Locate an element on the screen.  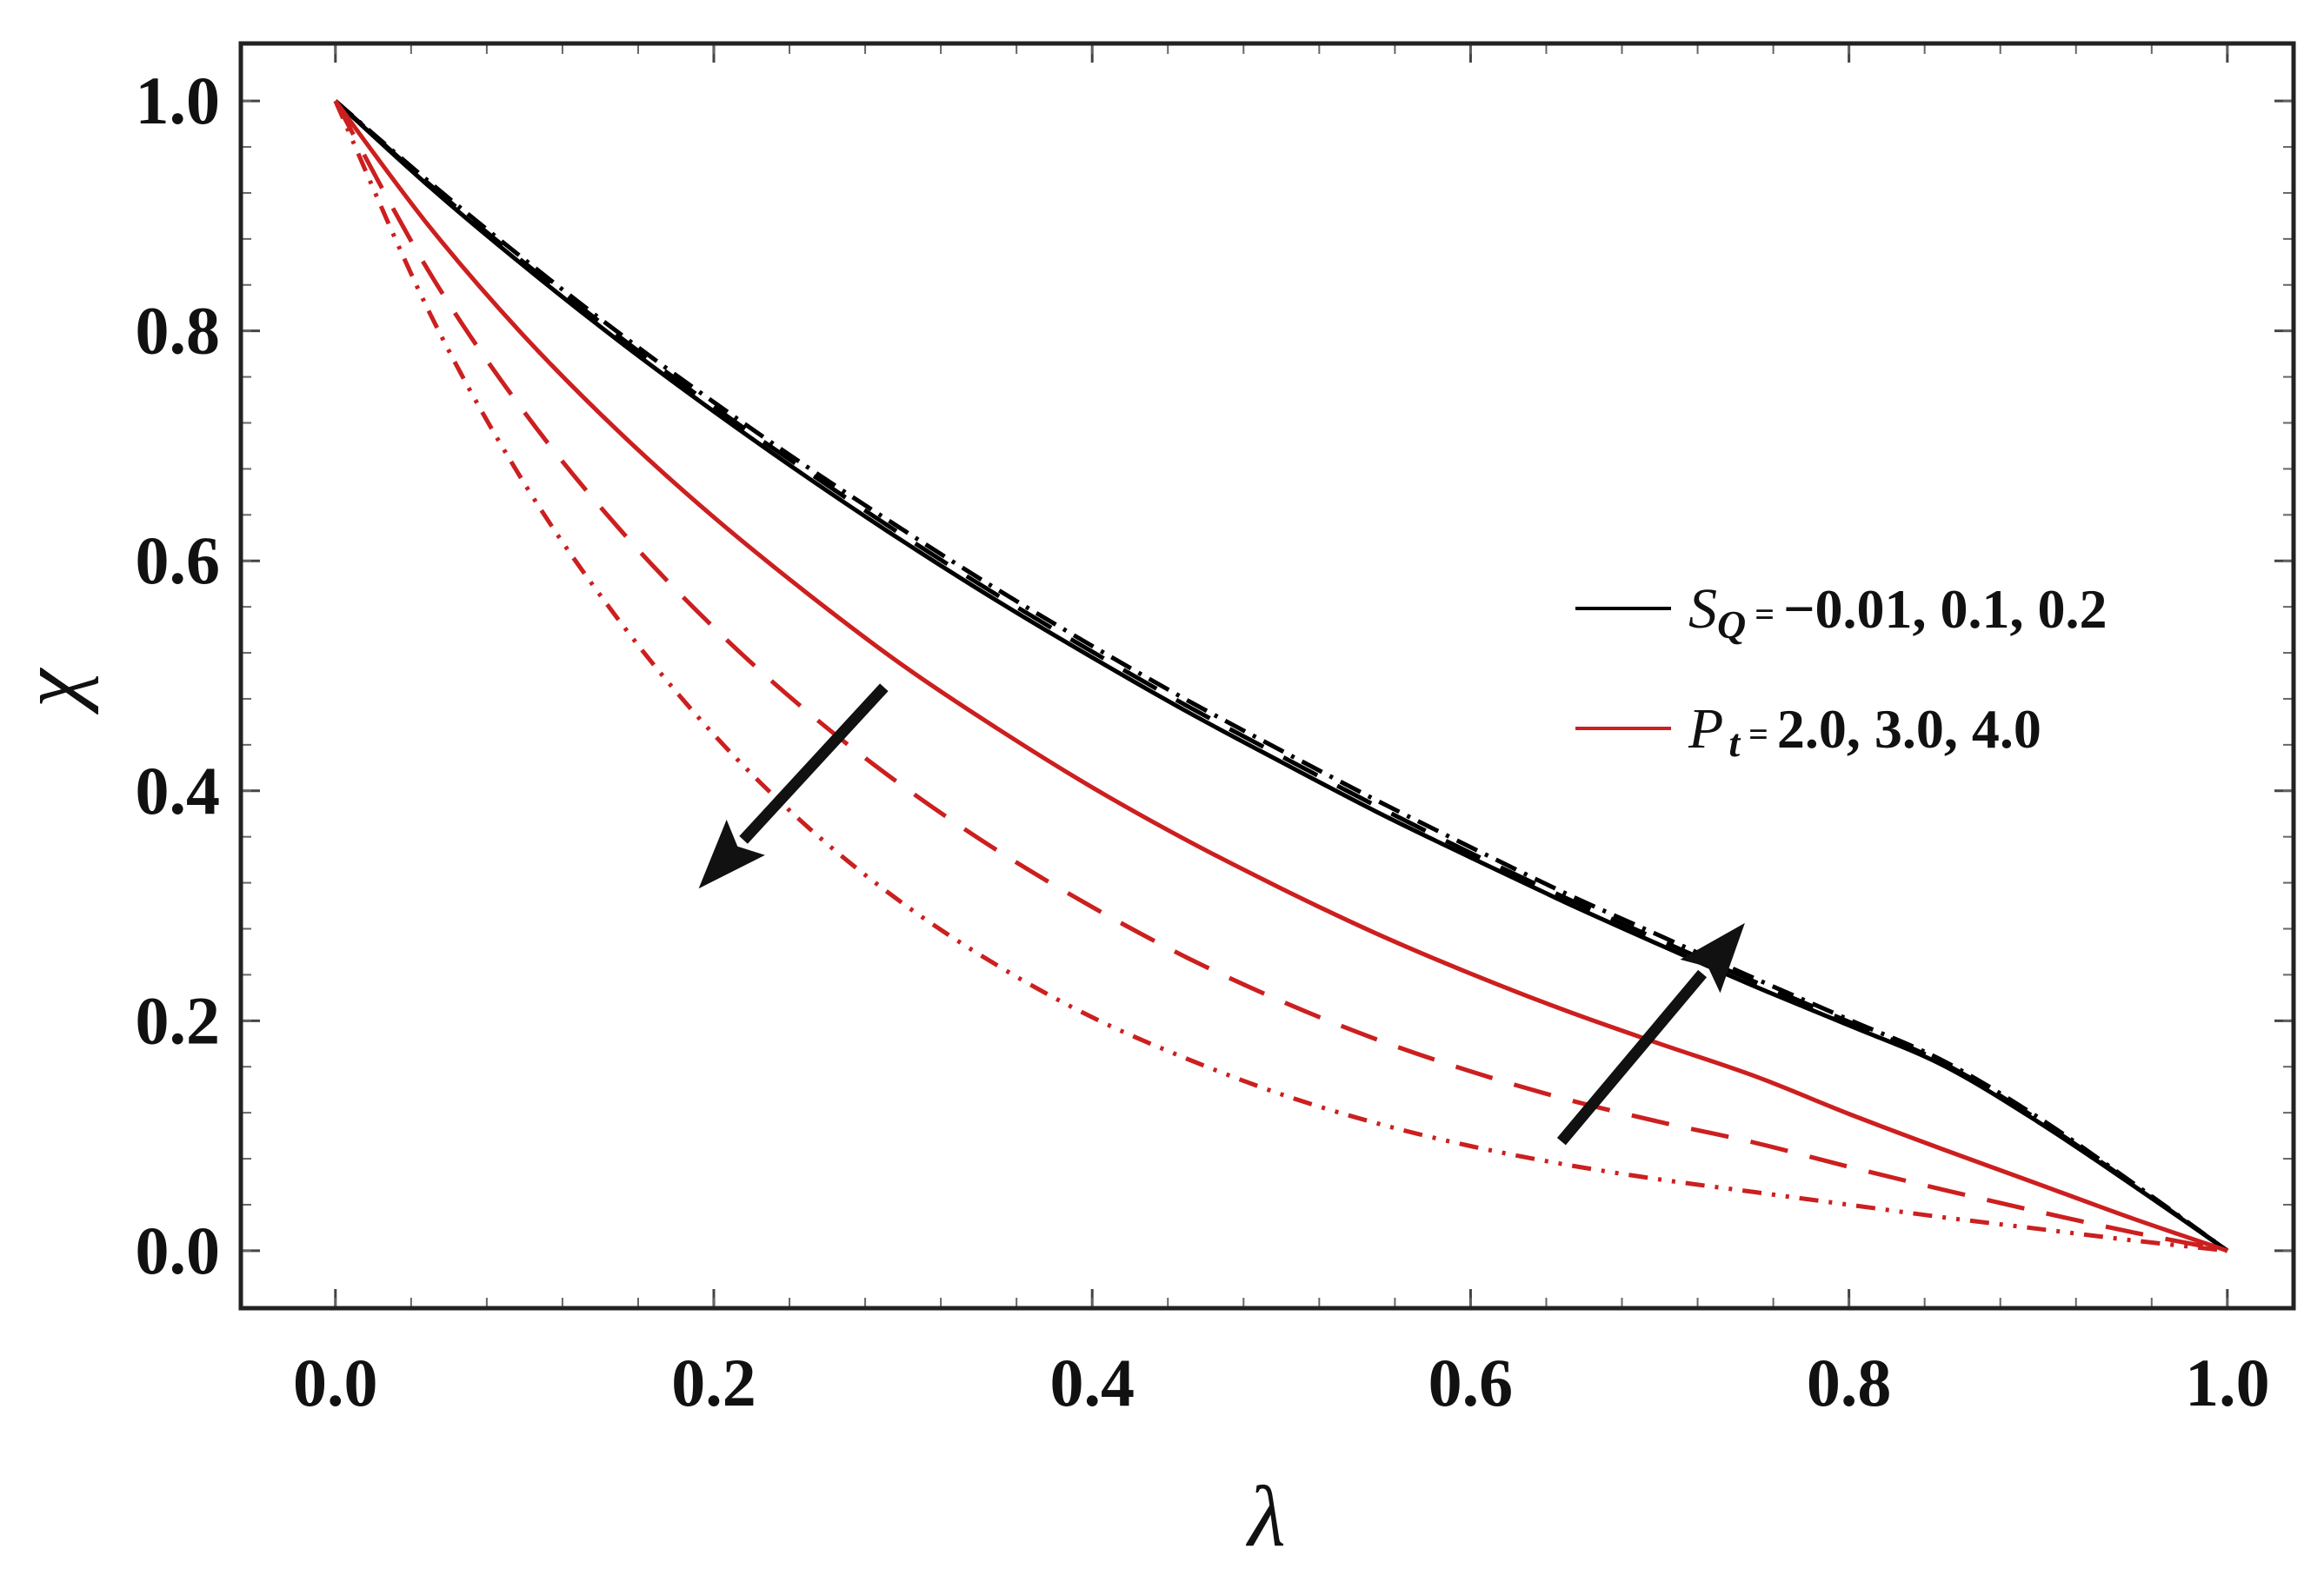
x-tick-label-1: 0.2 is located at coordinates (713, 1383).